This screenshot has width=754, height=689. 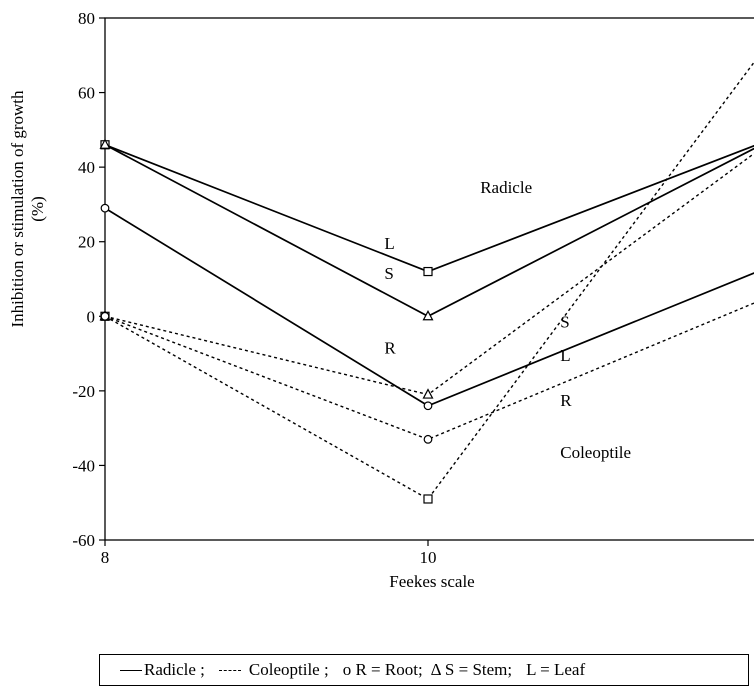 What do you see at coordinates (83, 540) in the screenshot?
I see `y-tick-label-7: -60` at bounding box center [83, 540].